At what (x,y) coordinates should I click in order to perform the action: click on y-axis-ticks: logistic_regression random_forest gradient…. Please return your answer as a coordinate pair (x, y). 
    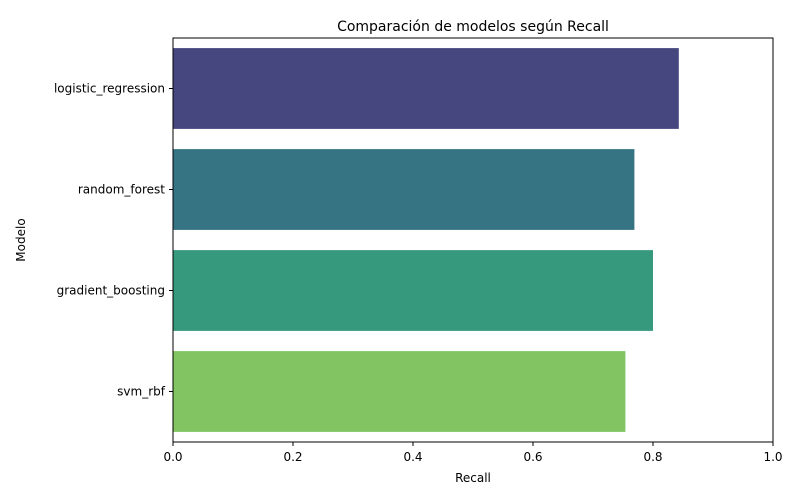
    Looking at the image, I should click on (113, 240).